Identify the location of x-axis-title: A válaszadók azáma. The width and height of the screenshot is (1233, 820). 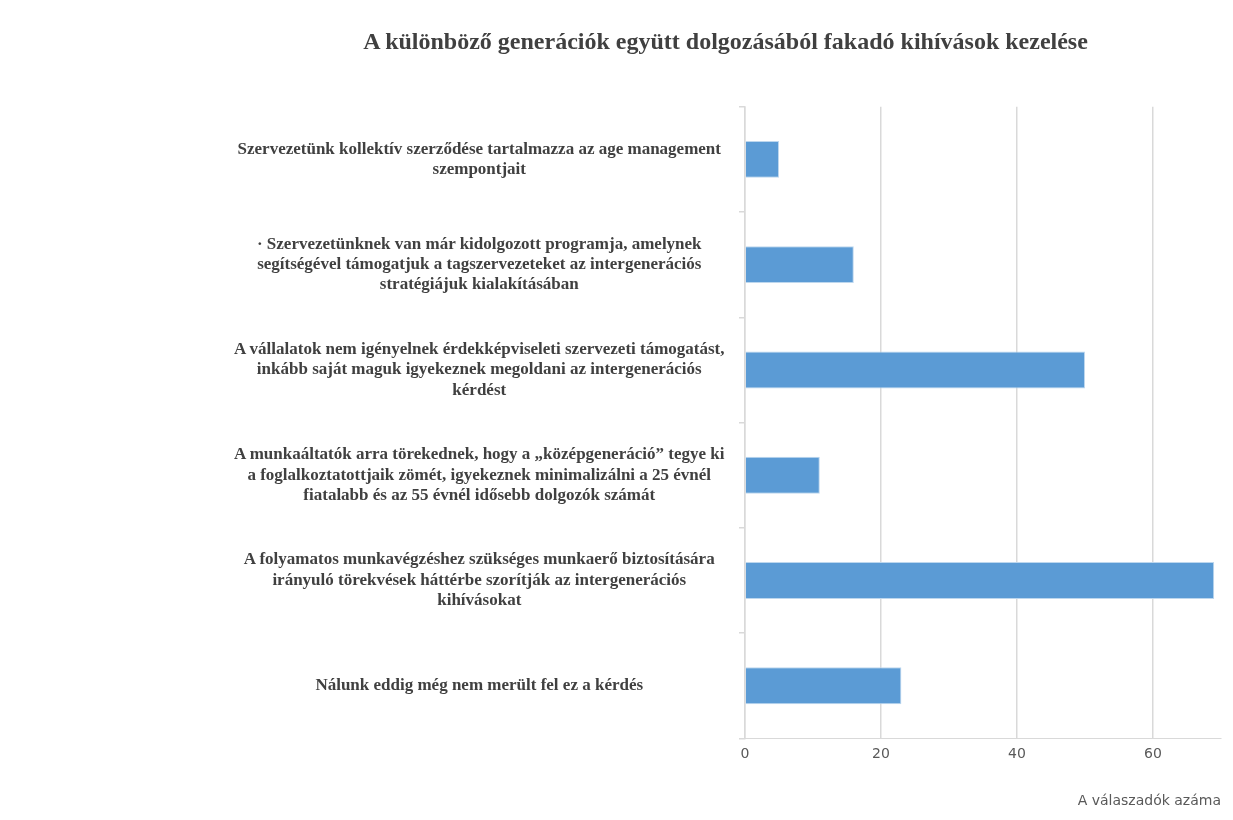
(1149, 800).